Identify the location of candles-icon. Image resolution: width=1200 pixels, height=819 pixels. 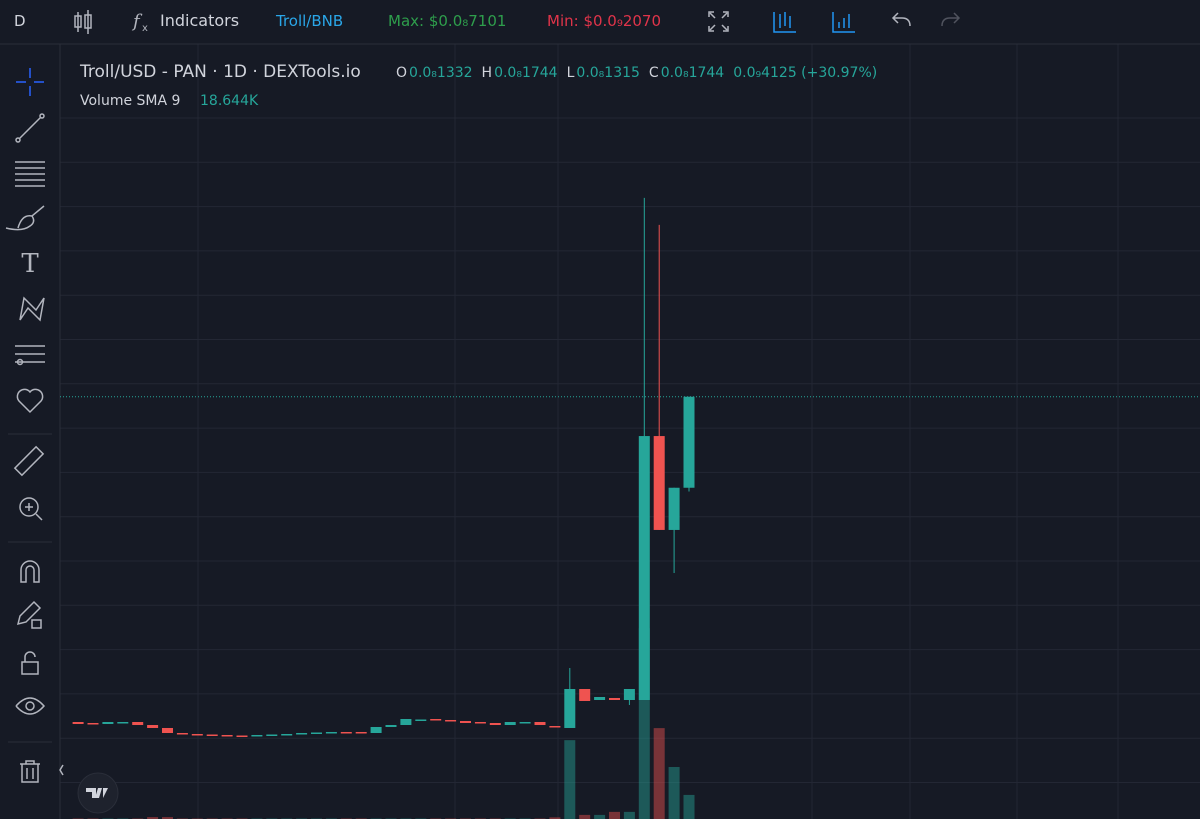
(784, 22).